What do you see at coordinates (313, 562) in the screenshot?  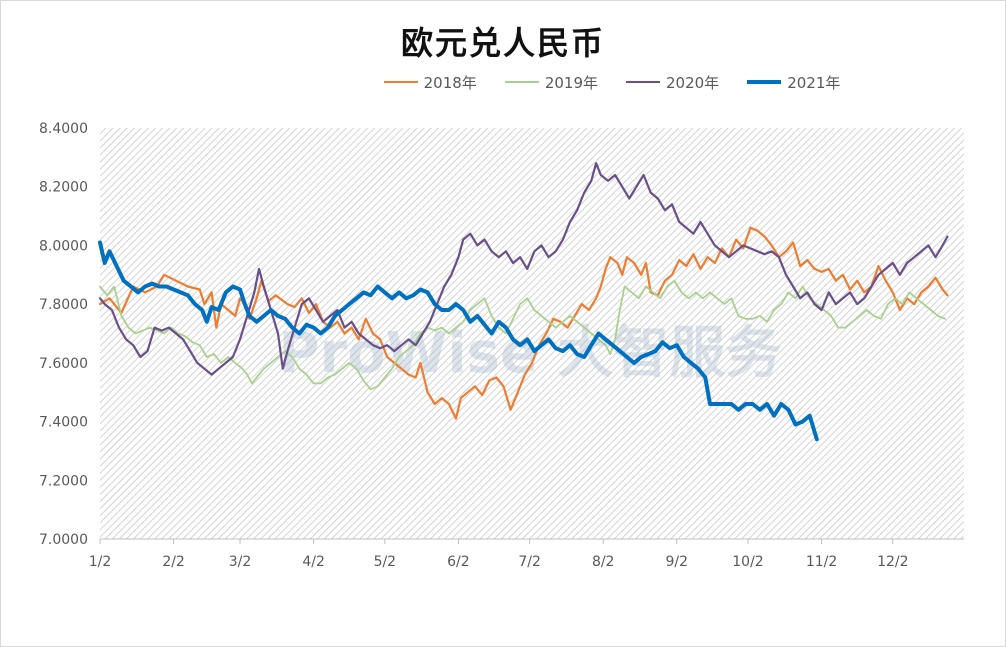 I see `x-tick-label: 4/2` at bounding box center [313, 562].